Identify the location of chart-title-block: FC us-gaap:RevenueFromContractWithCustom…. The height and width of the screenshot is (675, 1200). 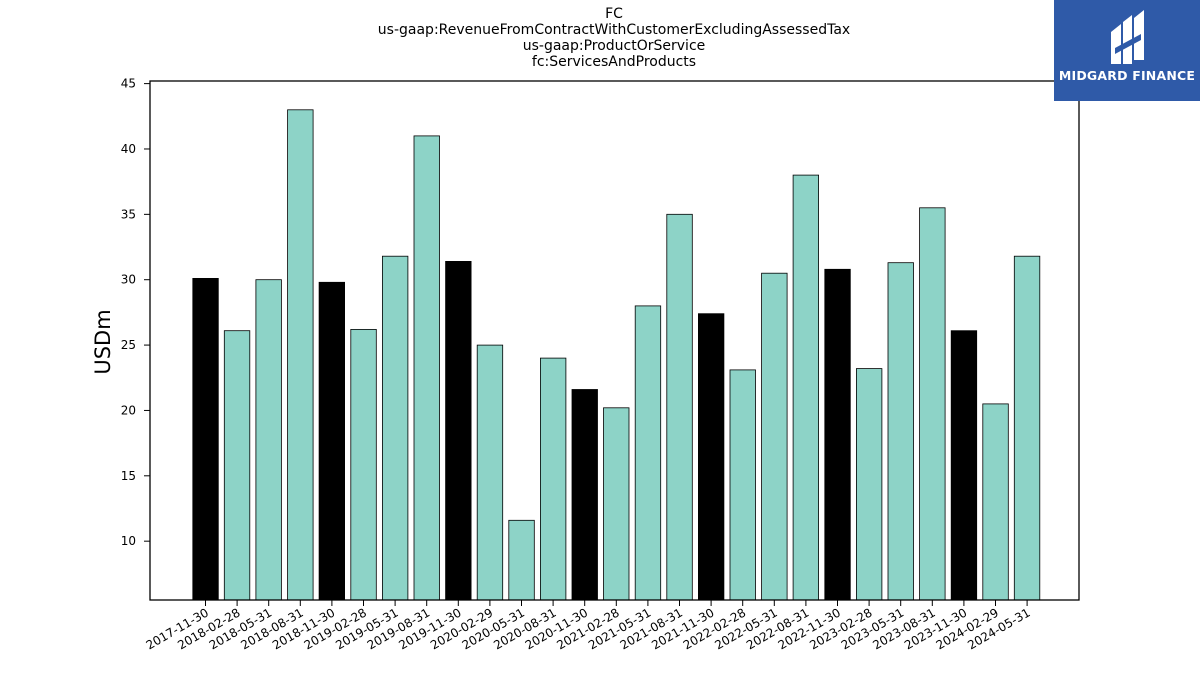
(600, 38).